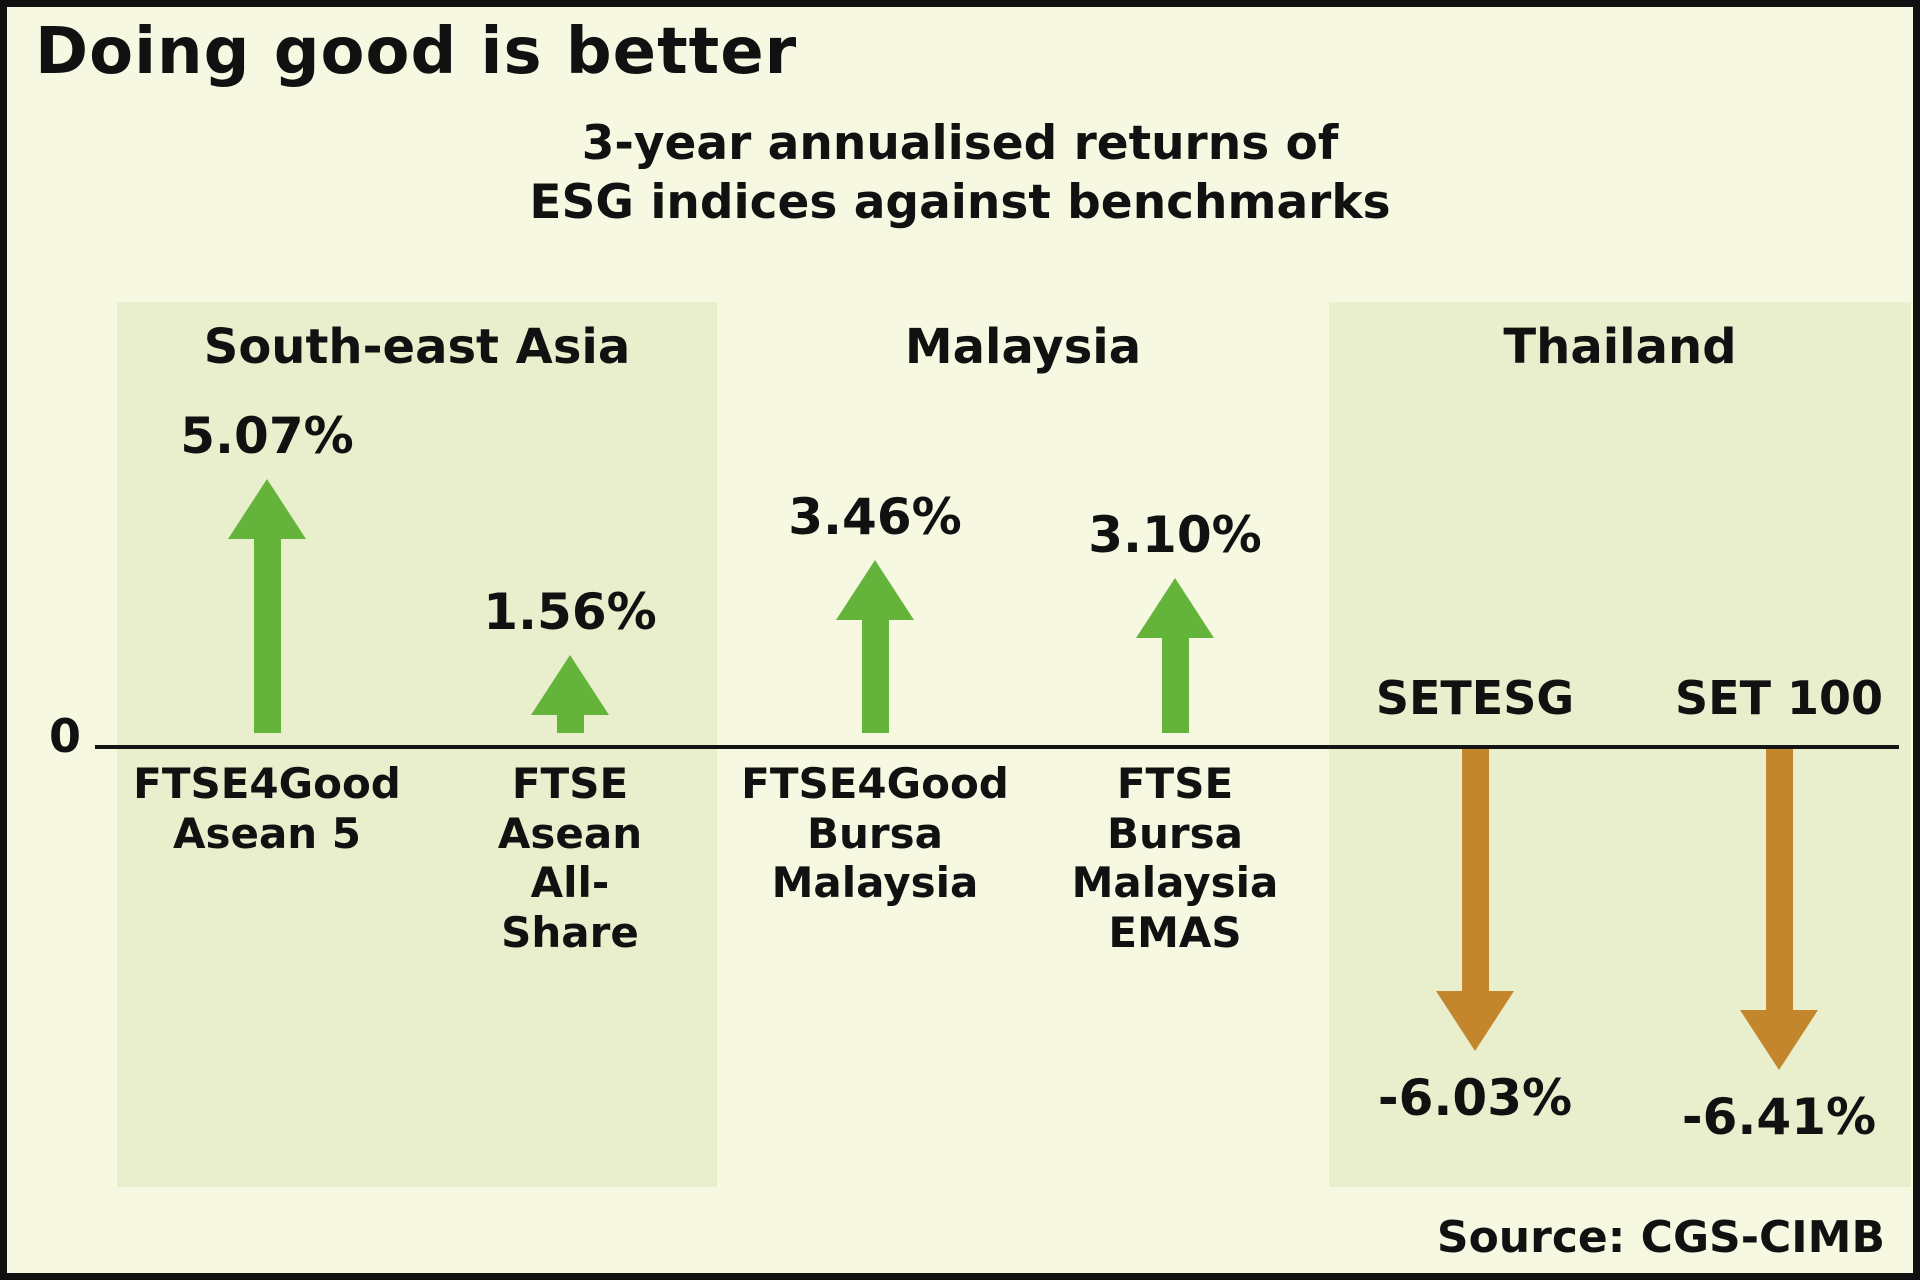 Image resolution: width=1920 pixels, height=1280 pixels. I want to click on zero-baseline, so click(997, 747).